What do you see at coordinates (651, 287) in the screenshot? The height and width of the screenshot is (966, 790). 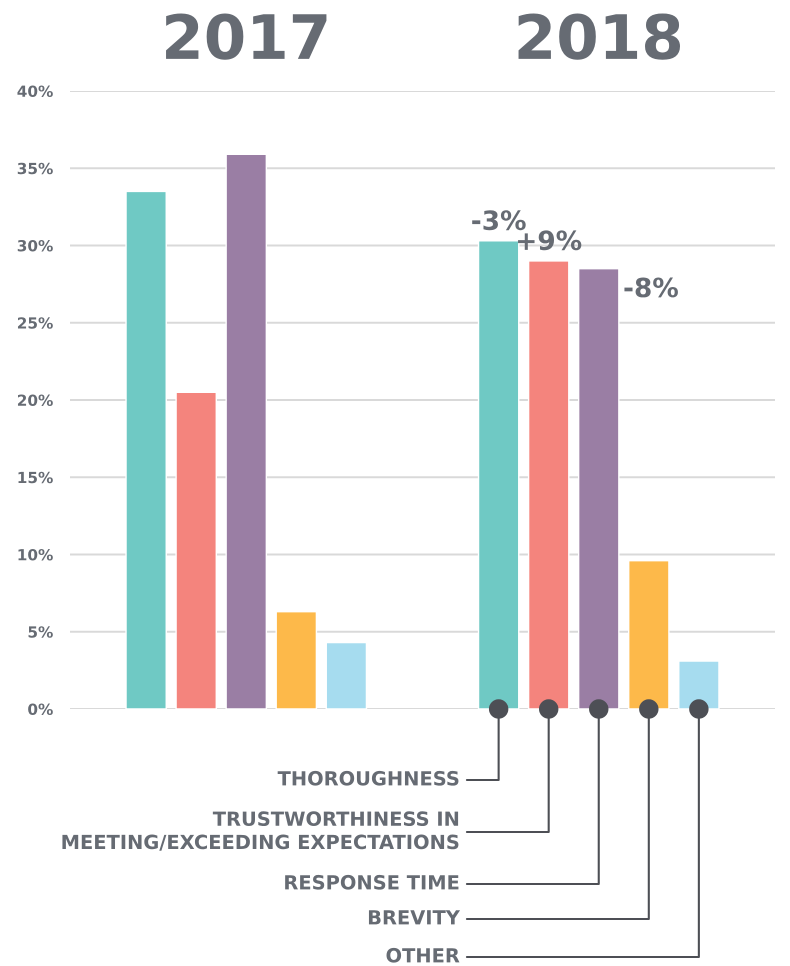 I see `annotation: -8%` at bounding box center [651, 287].